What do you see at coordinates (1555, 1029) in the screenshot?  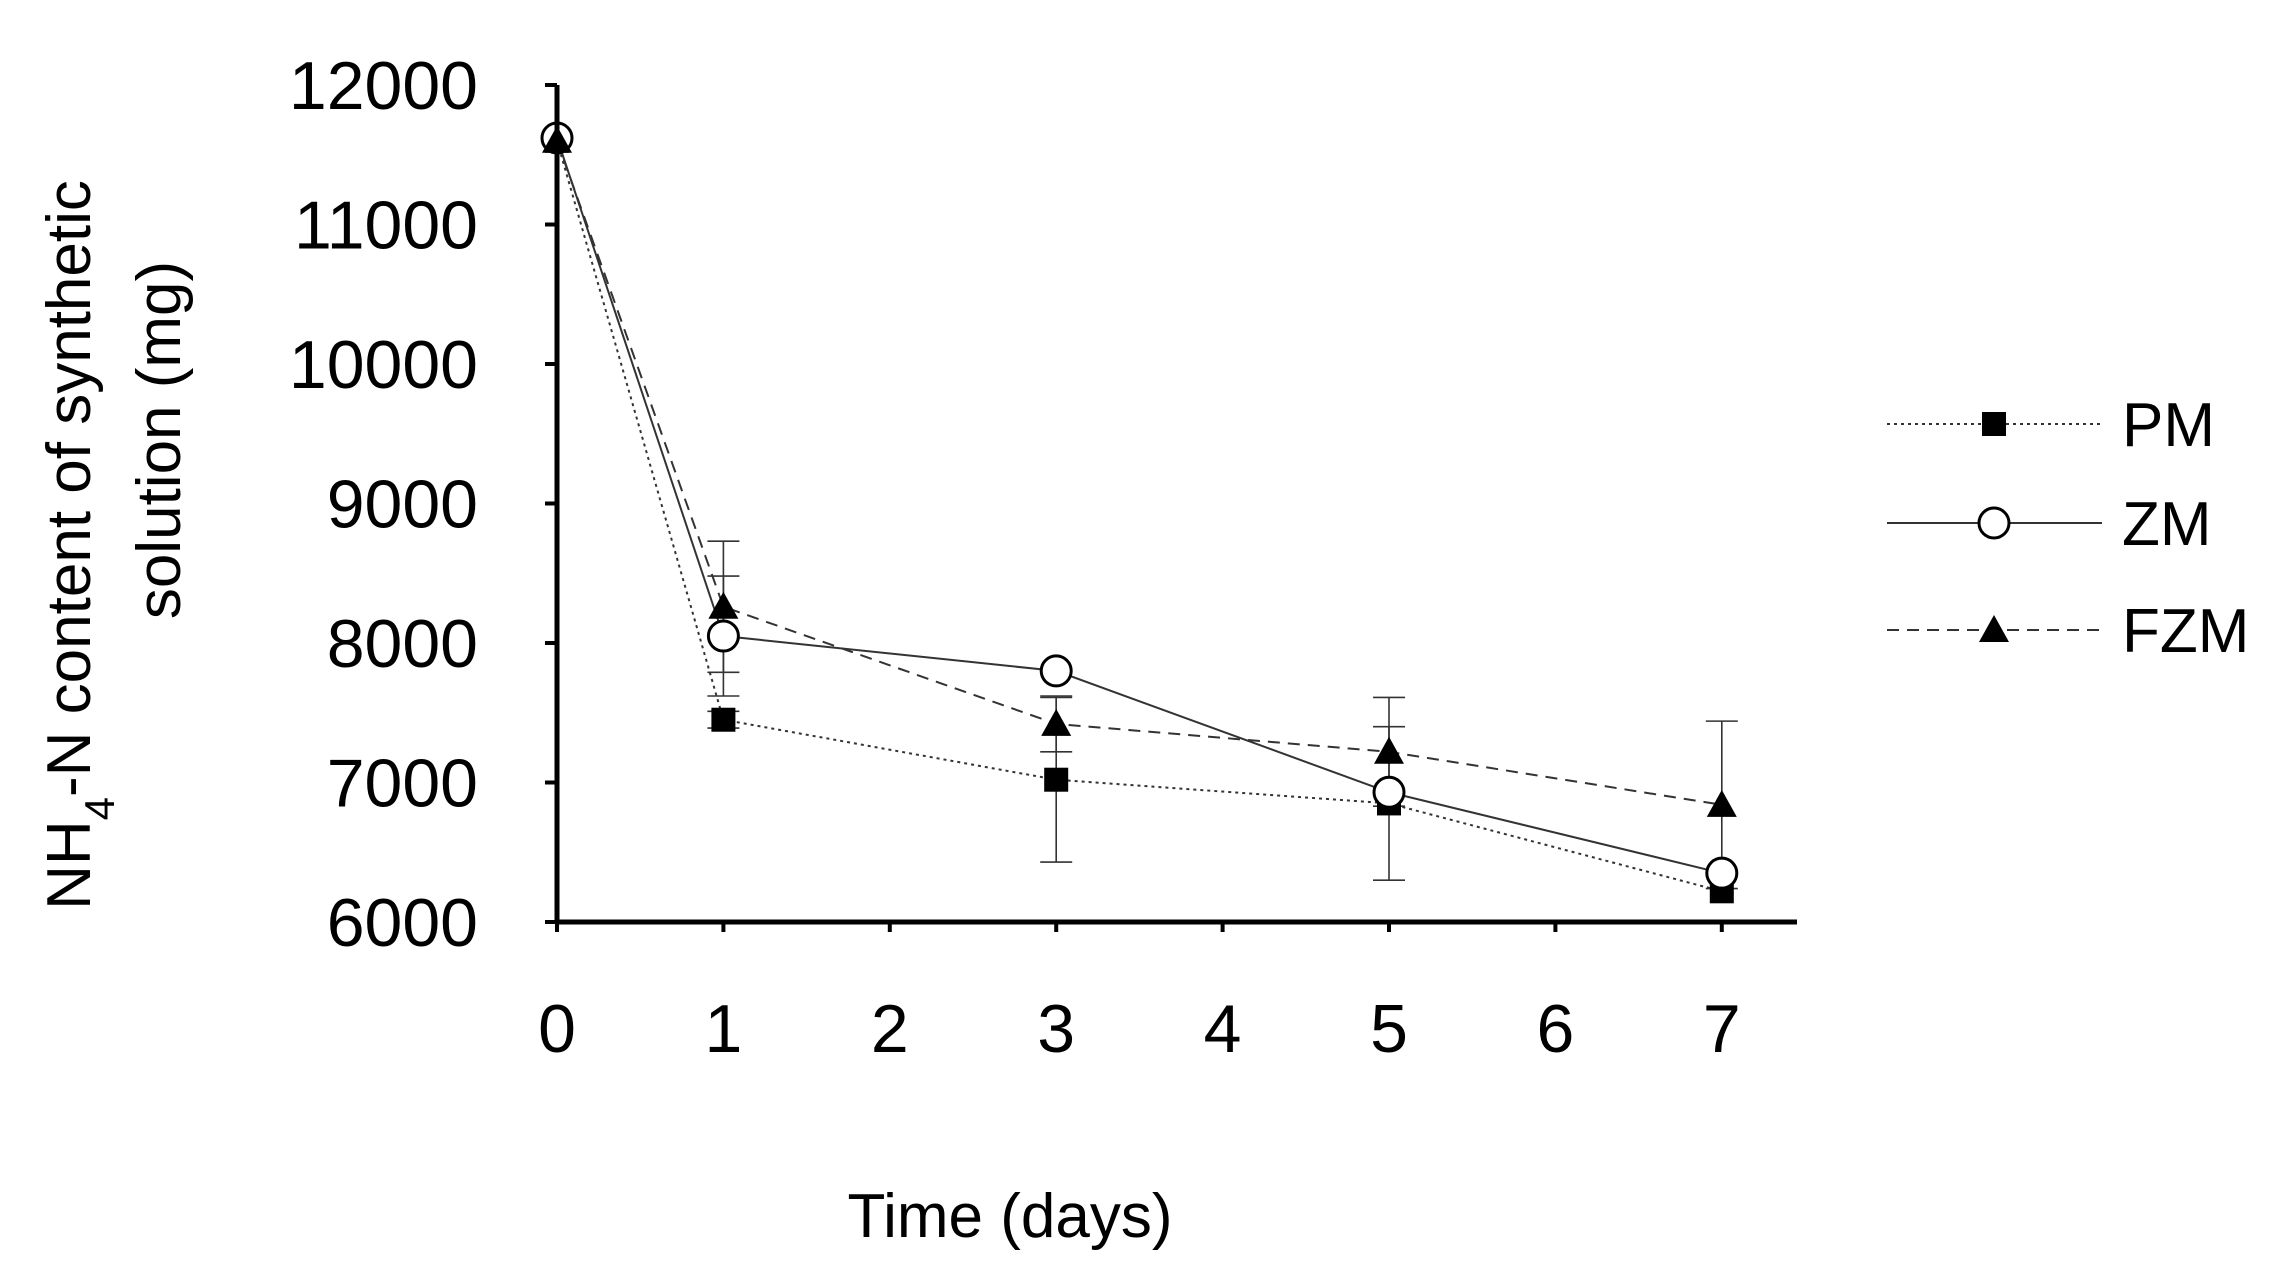 I see `x-tick-label: 6` at bounding box center [1555, 1029].